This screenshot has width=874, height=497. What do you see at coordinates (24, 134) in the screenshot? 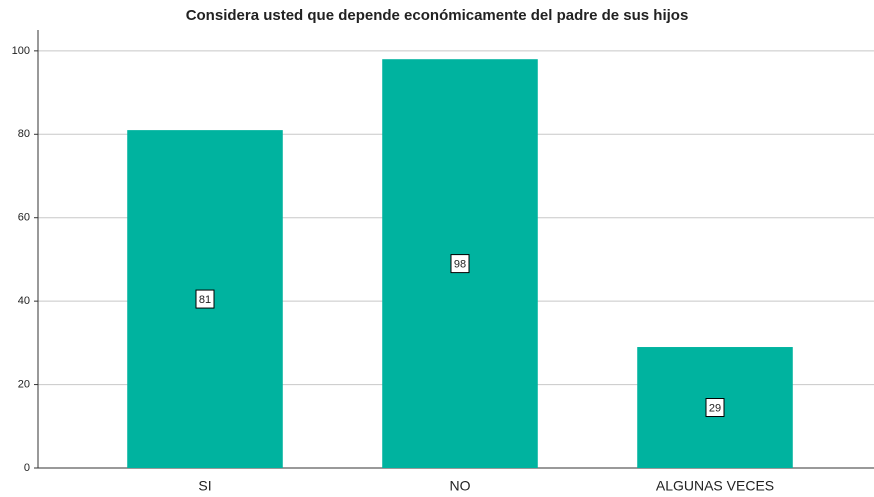
I see `y-tick-label: 80` at bounding box center [24, 134].